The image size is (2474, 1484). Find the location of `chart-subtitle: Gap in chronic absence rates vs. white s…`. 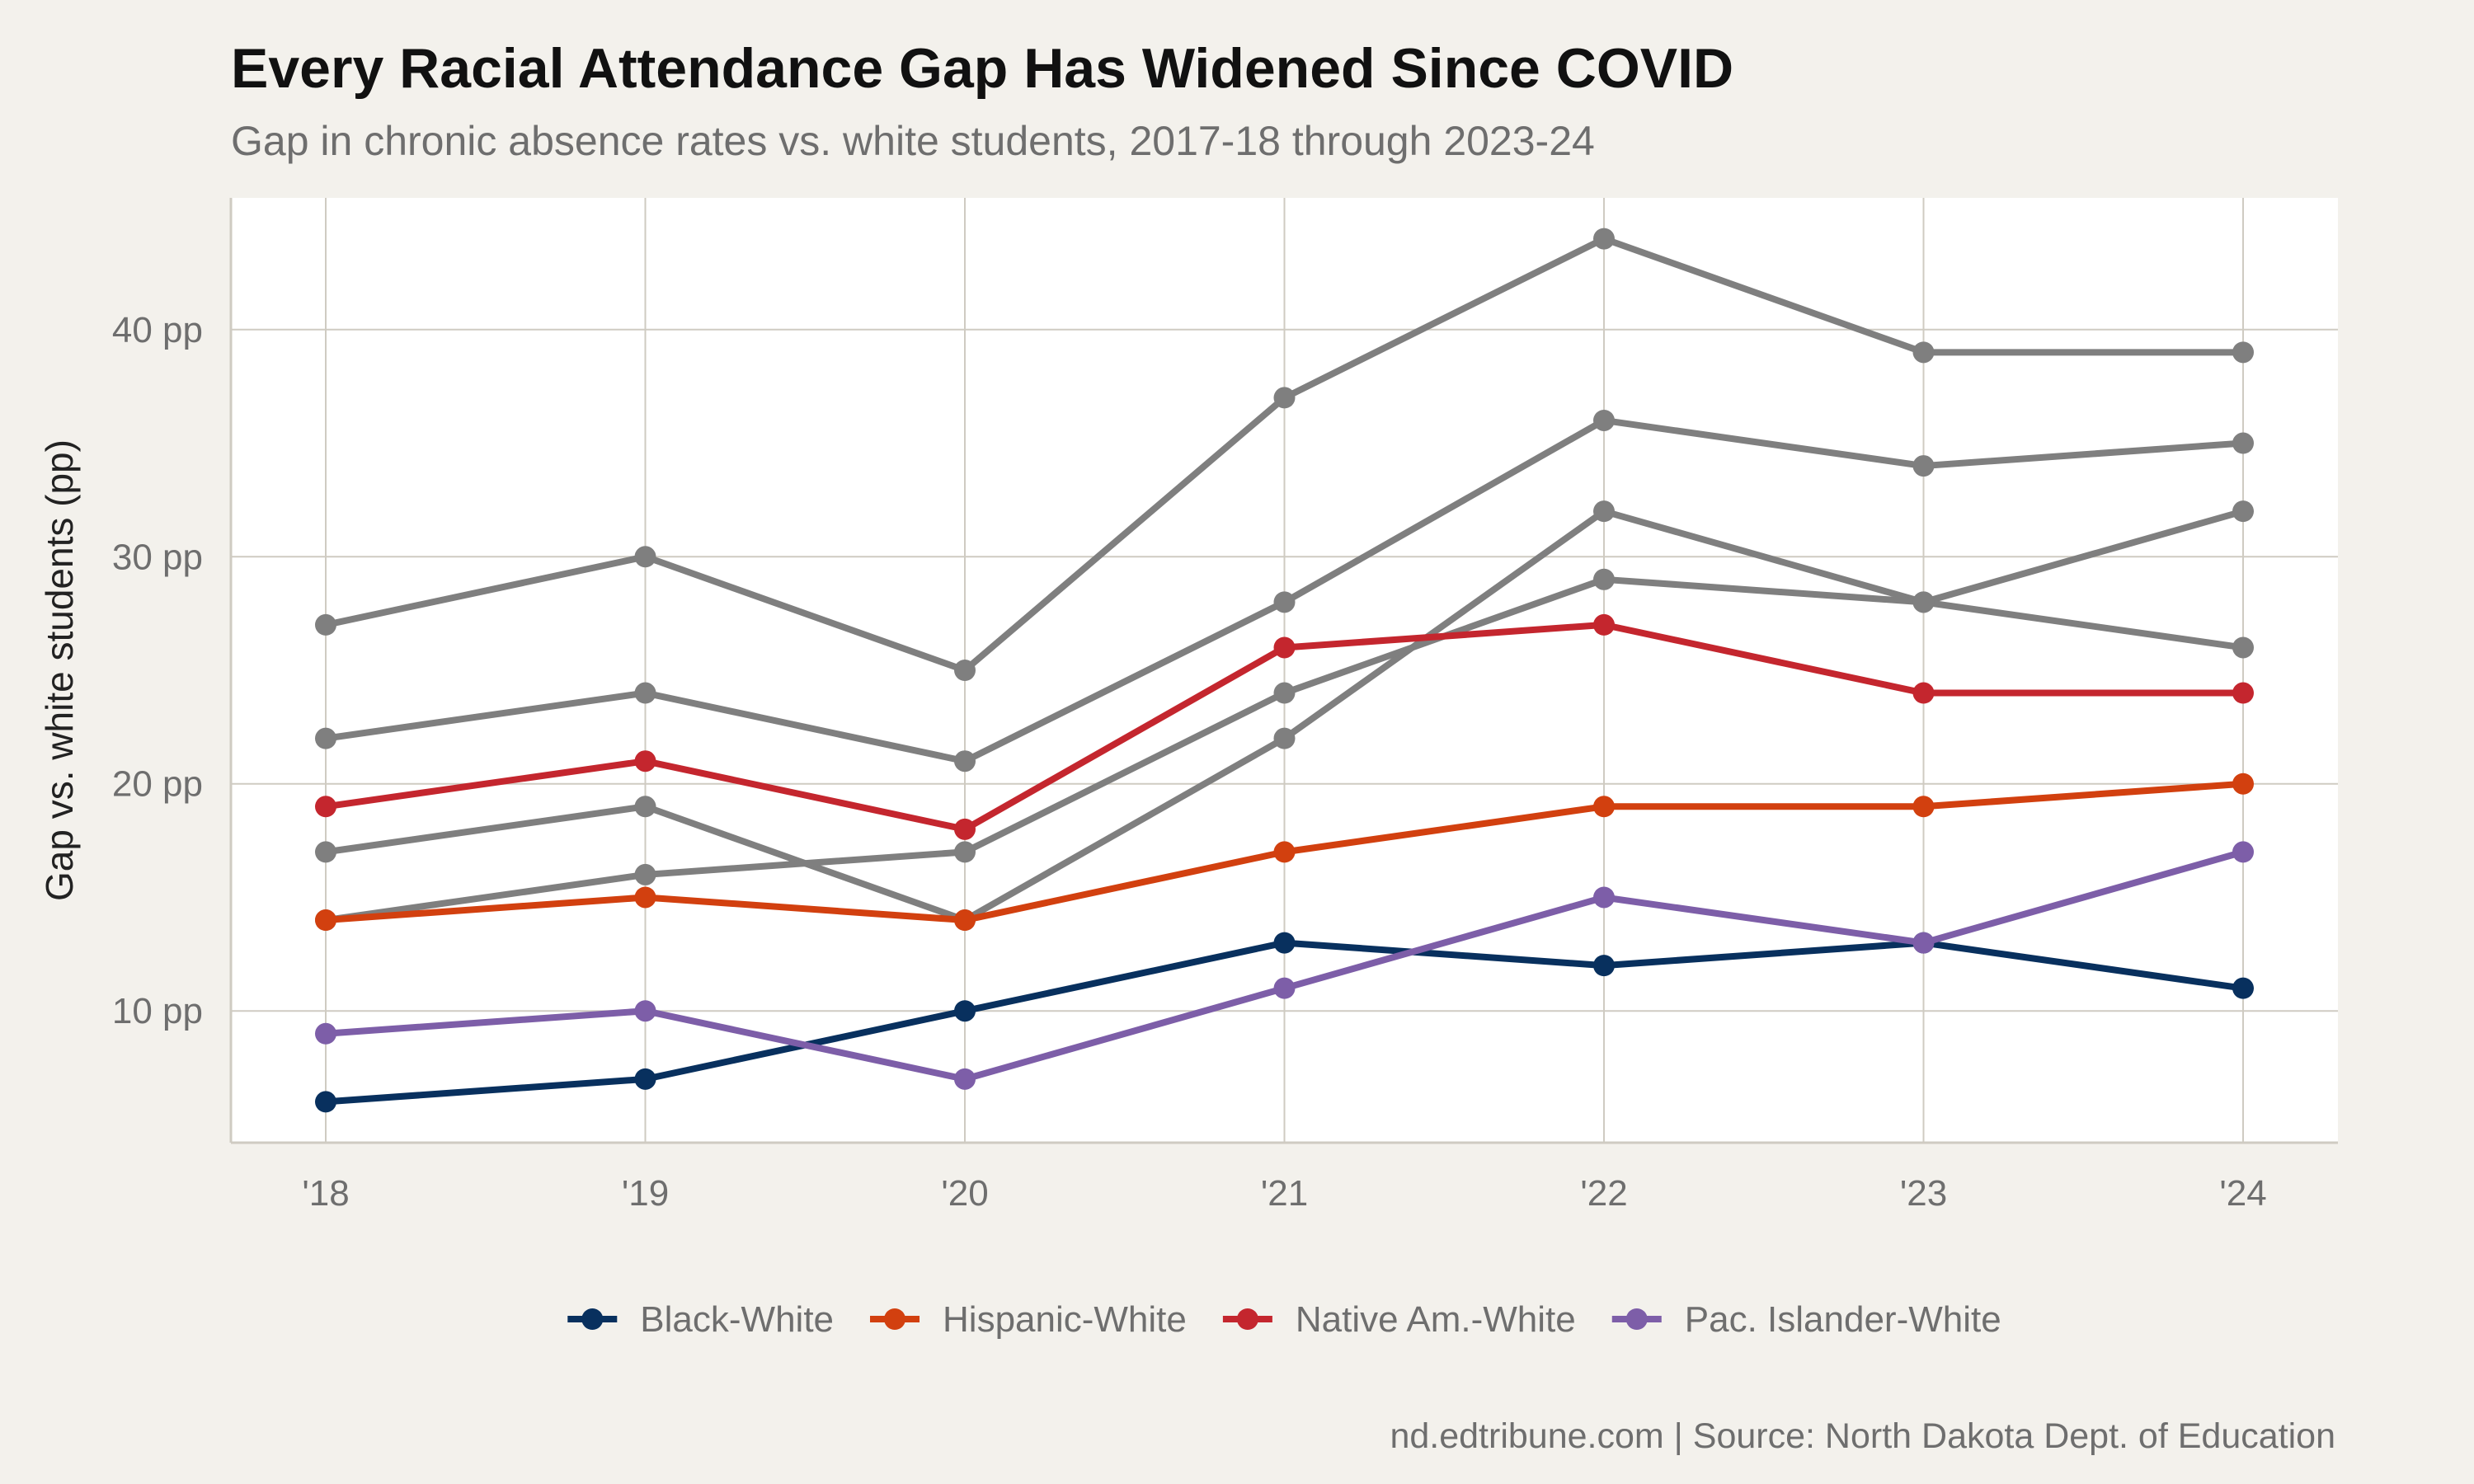

chart-subtitle: Gap in chronic absence rates vs. white s… is located at coordinates (913, 141).